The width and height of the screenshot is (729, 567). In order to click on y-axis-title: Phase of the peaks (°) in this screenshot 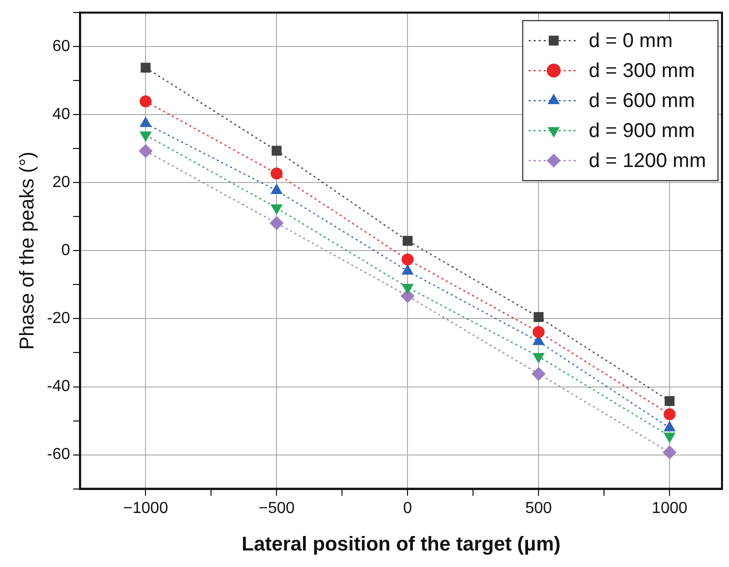, I will do `click(27, 251)`.